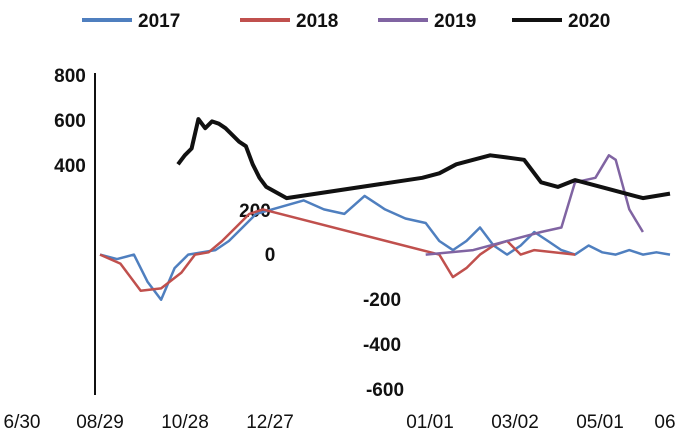 The height and width of the screenshot is (437, 675). I want to click on x-tick-label: 05/01, so click(600, 422).